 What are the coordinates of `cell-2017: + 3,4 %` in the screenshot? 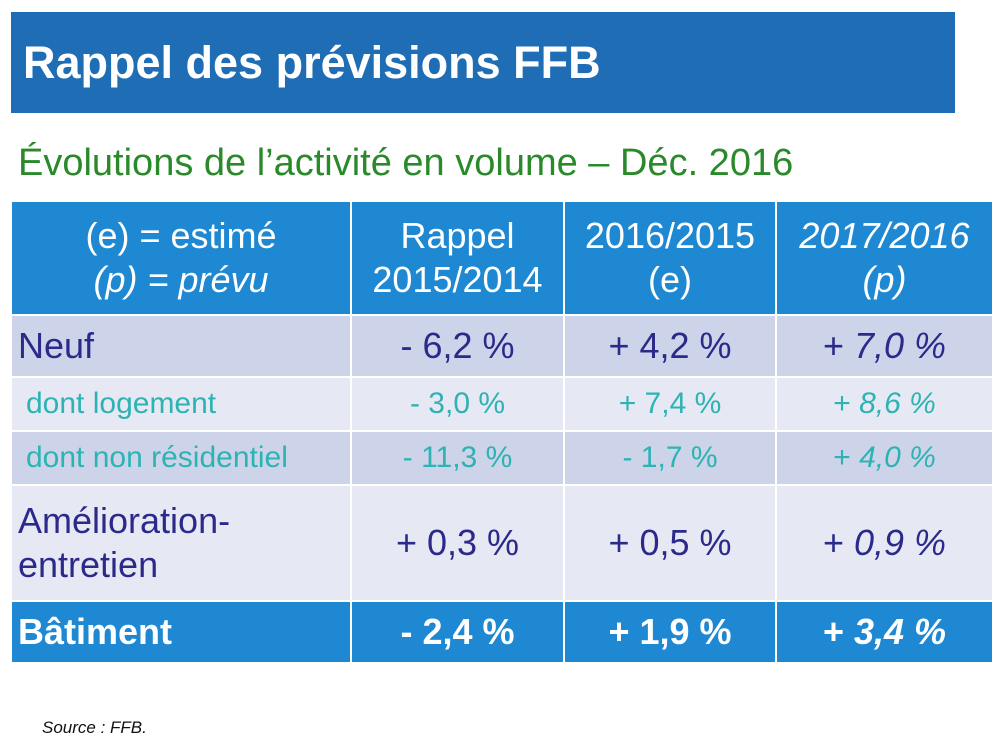 It's located at (884, 632).